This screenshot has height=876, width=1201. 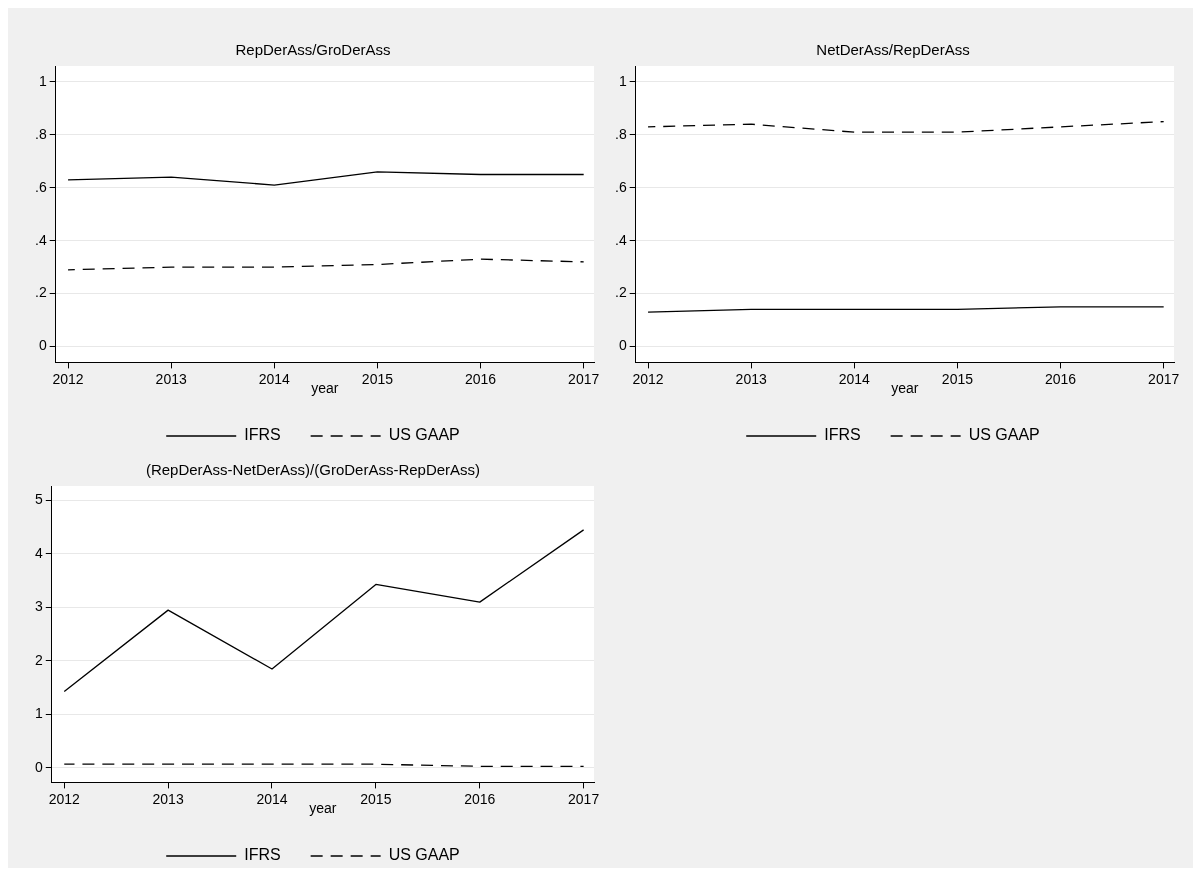 What do you see at coordinates (38, 659) in the screenshot?
I see `y-tick-label: 2` at bounding box center [38, 659].